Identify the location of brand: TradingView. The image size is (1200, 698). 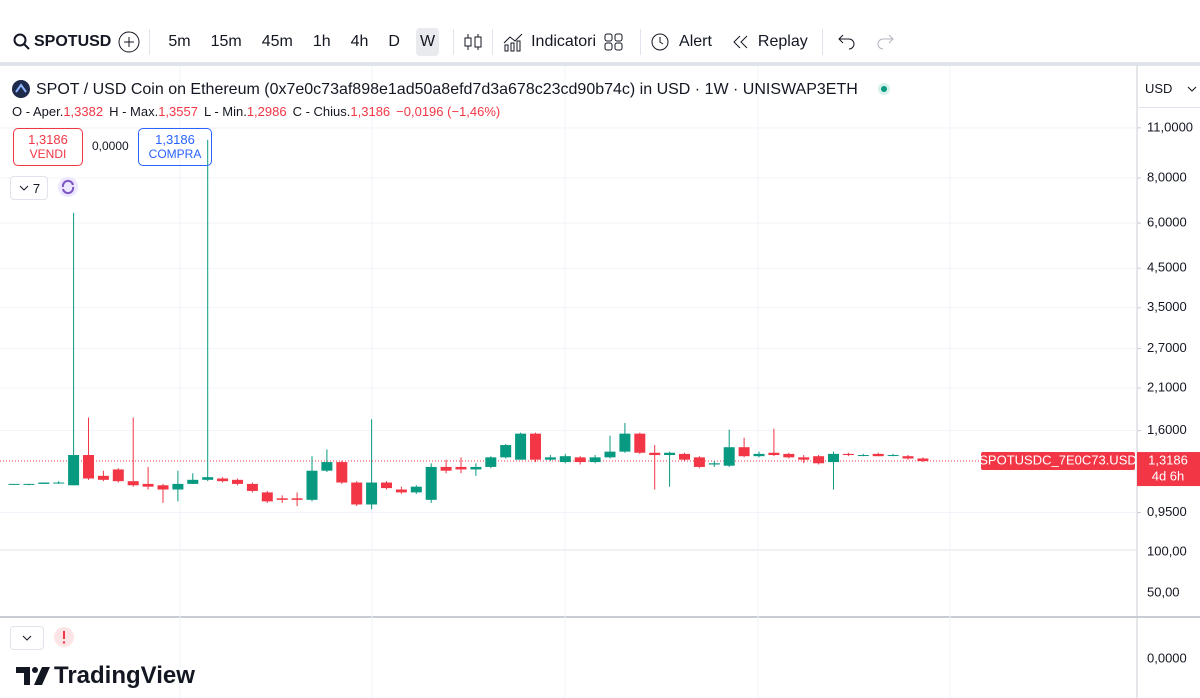
(105, 676).